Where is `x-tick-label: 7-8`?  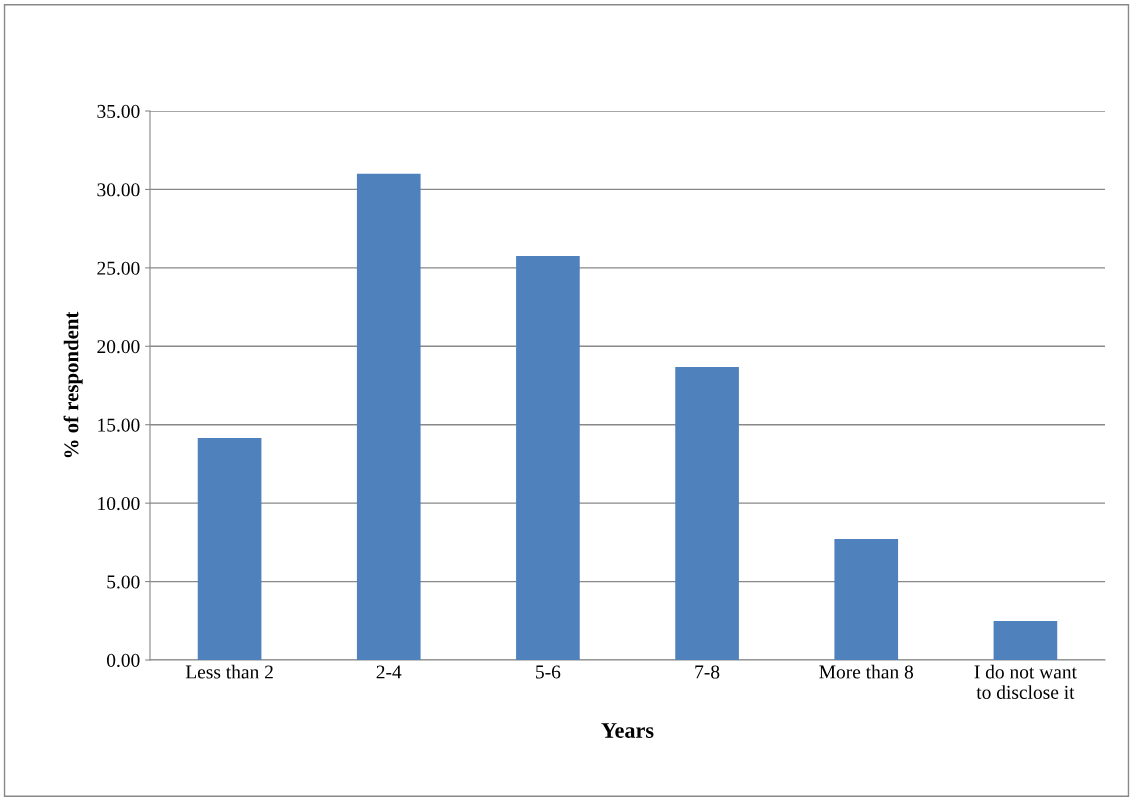
x-tick-label: 7-8 is located at coordinates (707, 672).